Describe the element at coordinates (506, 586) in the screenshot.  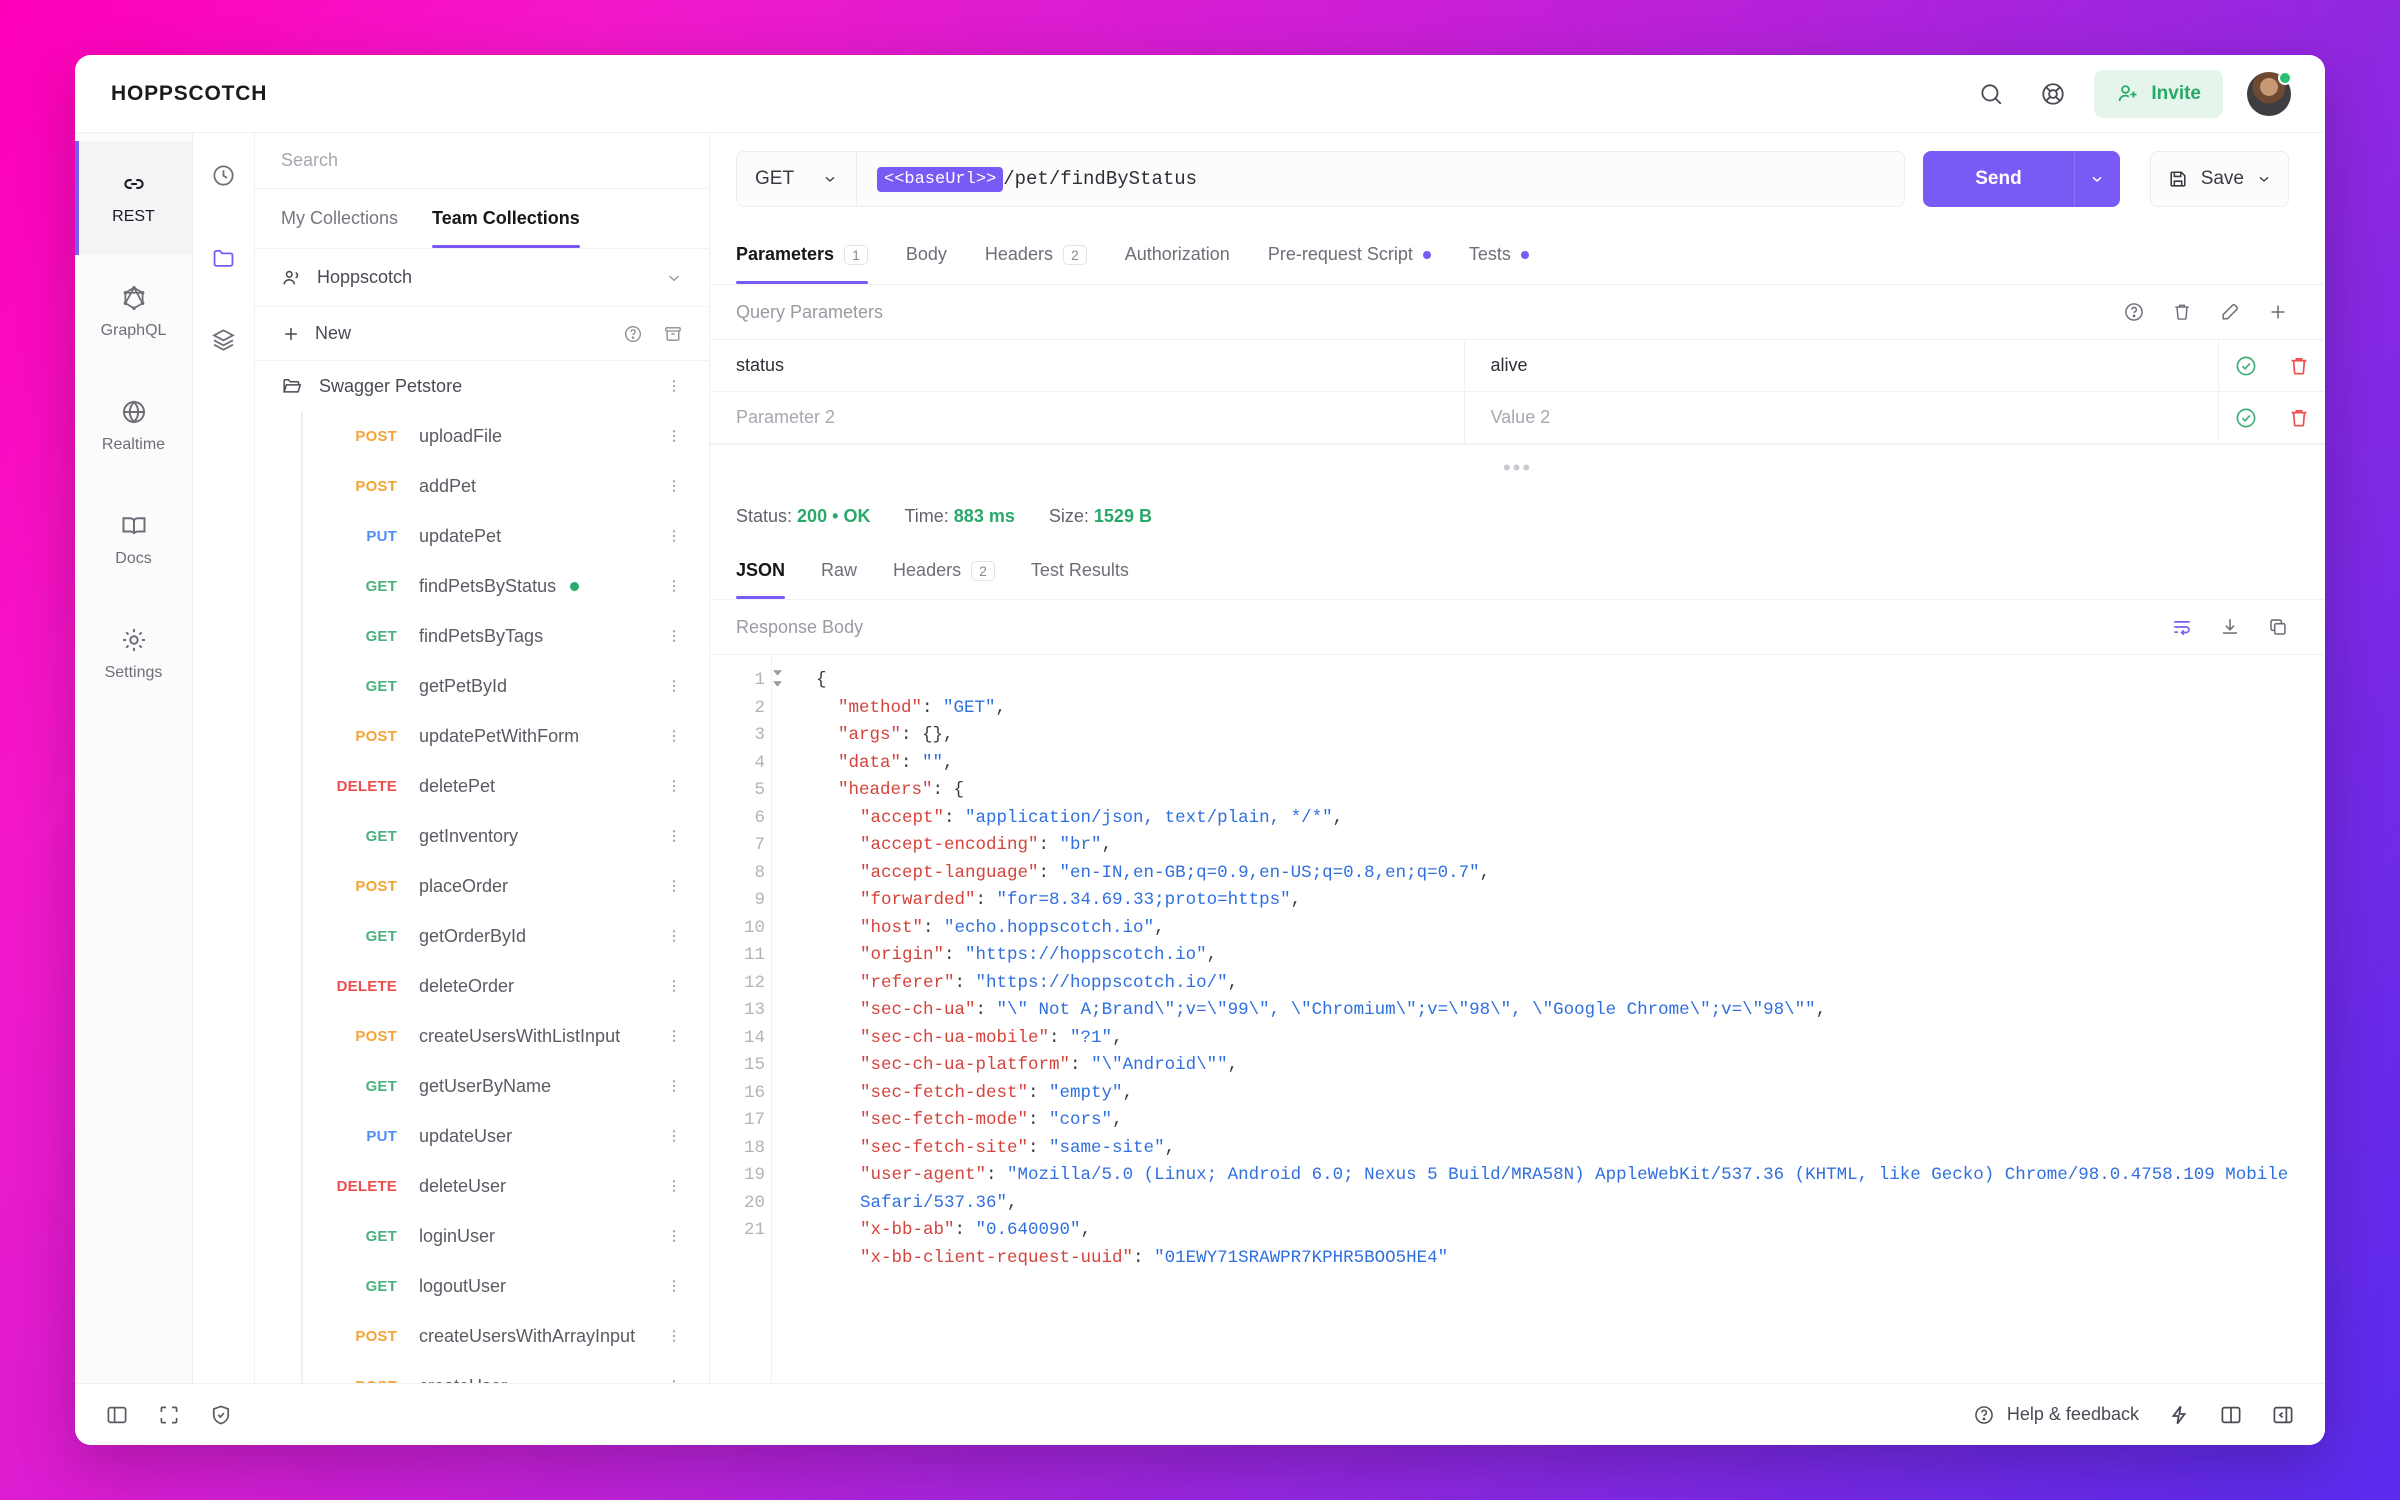
I see `request-item: GET findPetsByStatus` at that location.